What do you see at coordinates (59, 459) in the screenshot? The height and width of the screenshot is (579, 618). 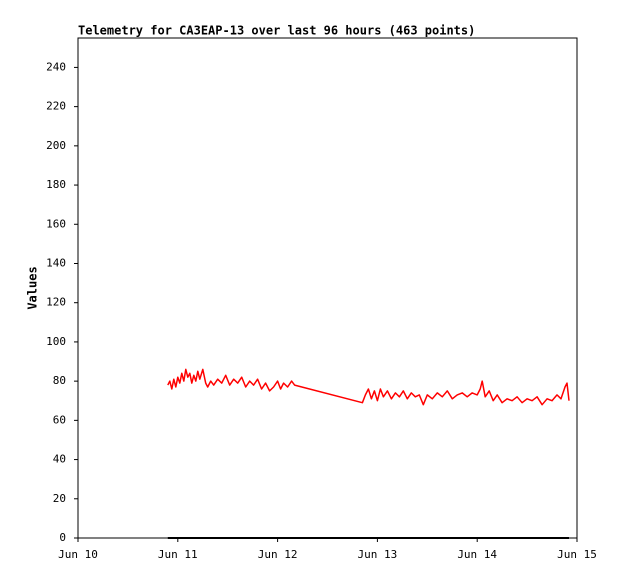 I see `y-tick-label: 40` at bounding box center [59, 459].